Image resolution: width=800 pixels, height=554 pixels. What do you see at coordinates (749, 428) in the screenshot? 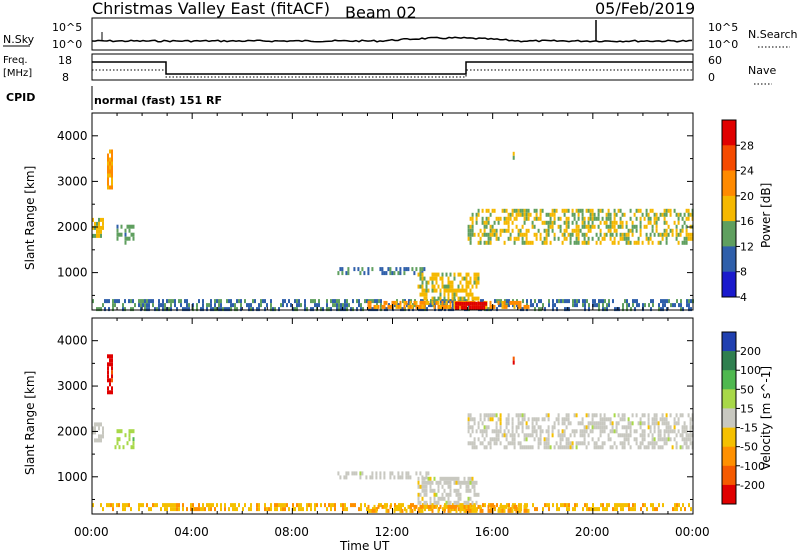
I see `velocity-colorbar-tick-label: -15` at bounding box center [749, 428].